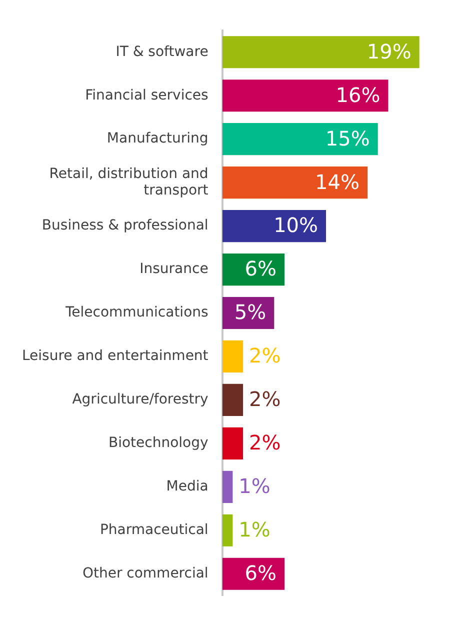  I want to click on y-tick-label: Other commercial, so click(145, 574).